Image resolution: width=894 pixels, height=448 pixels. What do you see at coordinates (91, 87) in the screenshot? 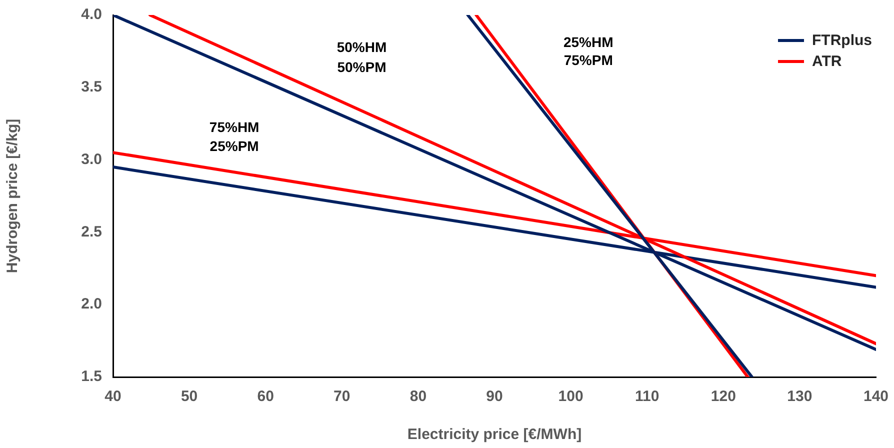
I see `y-tick-label: 3.5` at bounding box center [91, 87].